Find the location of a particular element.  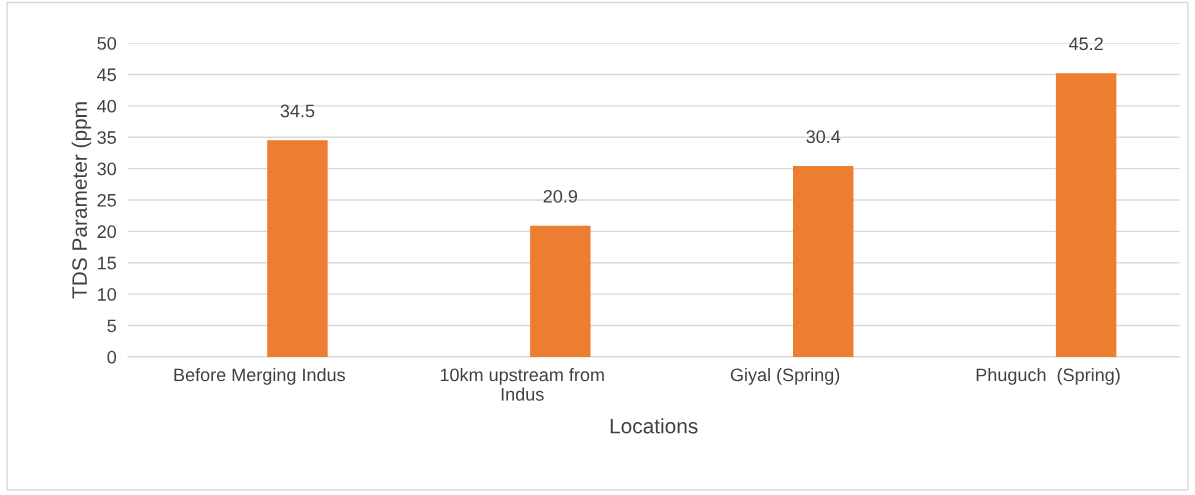

x-tick-label: 10km upstream from Indus is located at coordinates (522, 384).